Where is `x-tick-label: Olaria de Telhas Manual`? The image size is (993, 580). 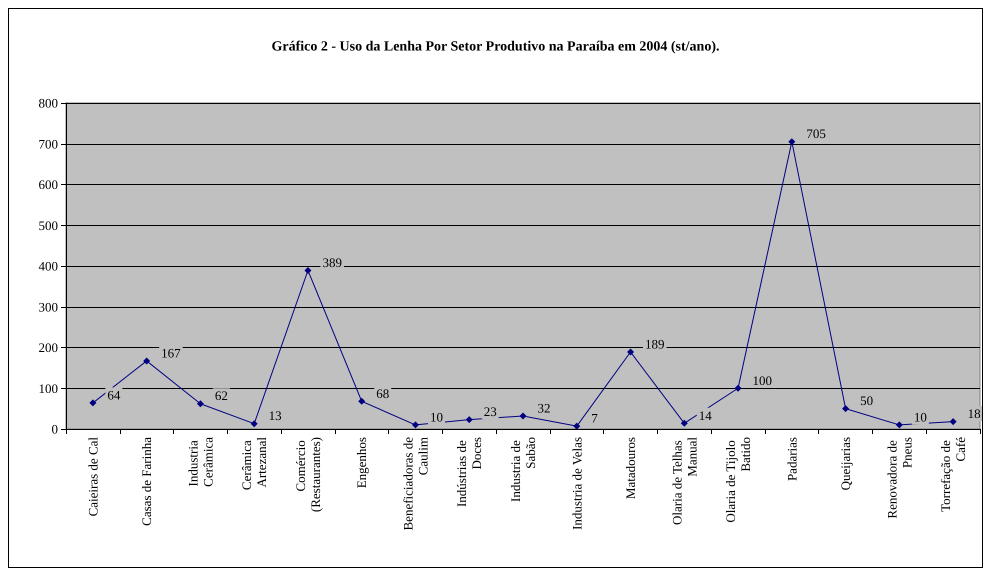 x-tick-label: Olaria de Telhas Manual is located at coordinates (684, 481).